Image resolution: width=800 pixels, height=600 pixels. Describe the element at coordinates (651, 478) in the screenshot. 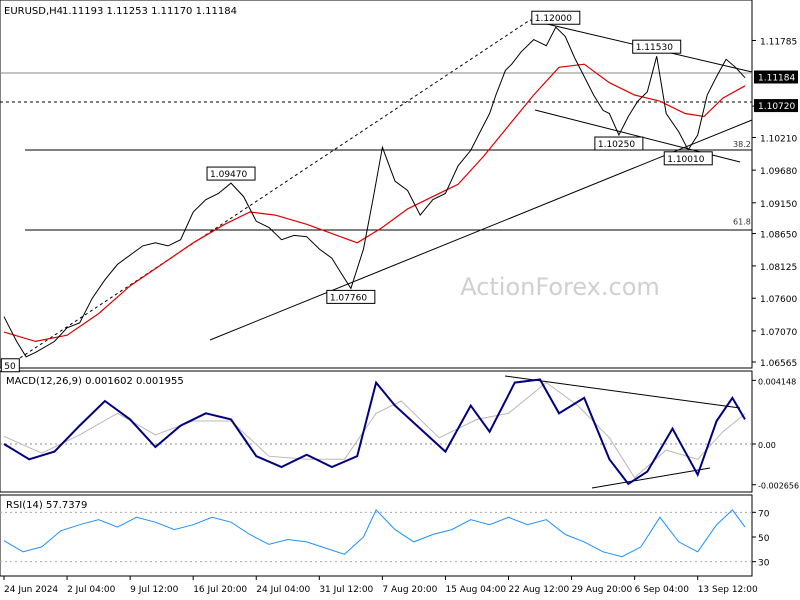

I see `macd-divergence-bottom` at that location.